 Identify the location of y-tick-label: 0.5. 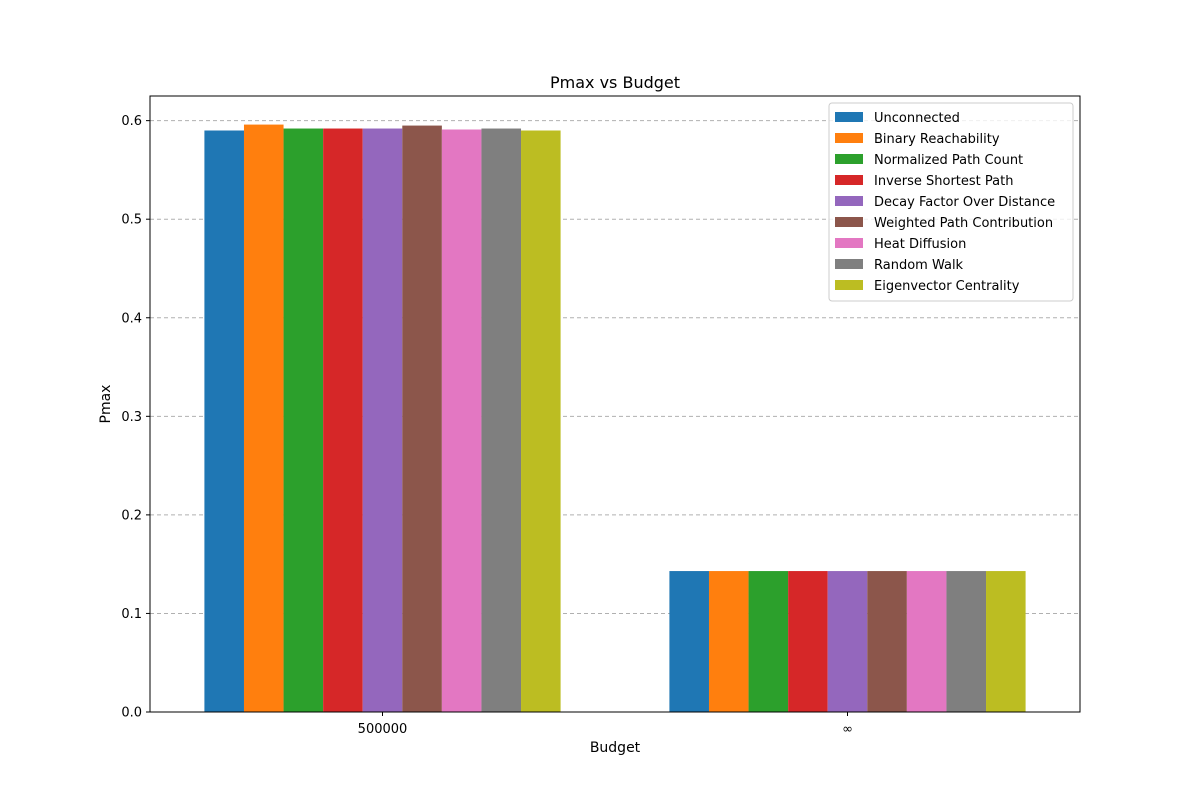
(131, 220).